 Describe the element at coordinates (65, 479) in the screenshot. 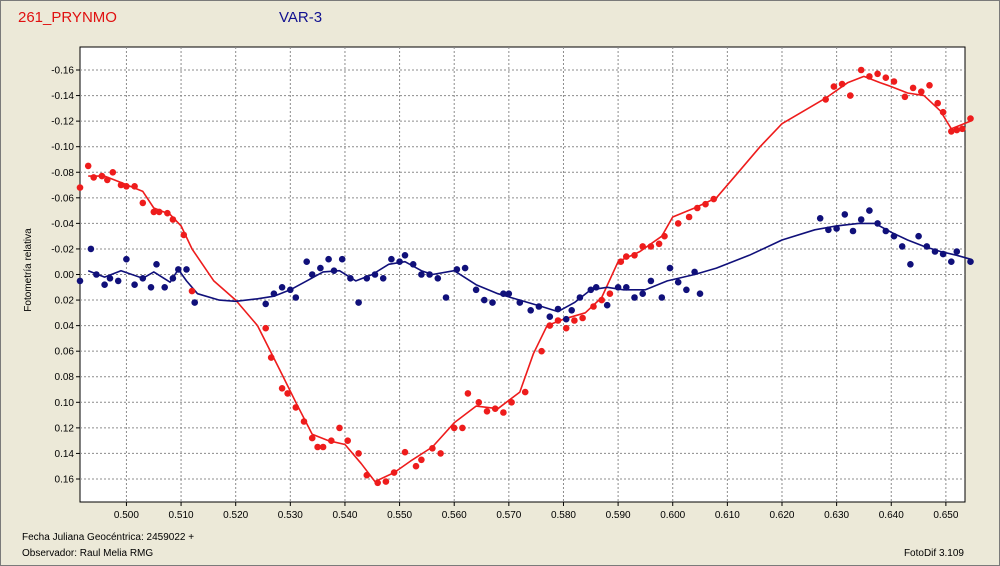

I see `y-tick-label: 0.16` at that location.